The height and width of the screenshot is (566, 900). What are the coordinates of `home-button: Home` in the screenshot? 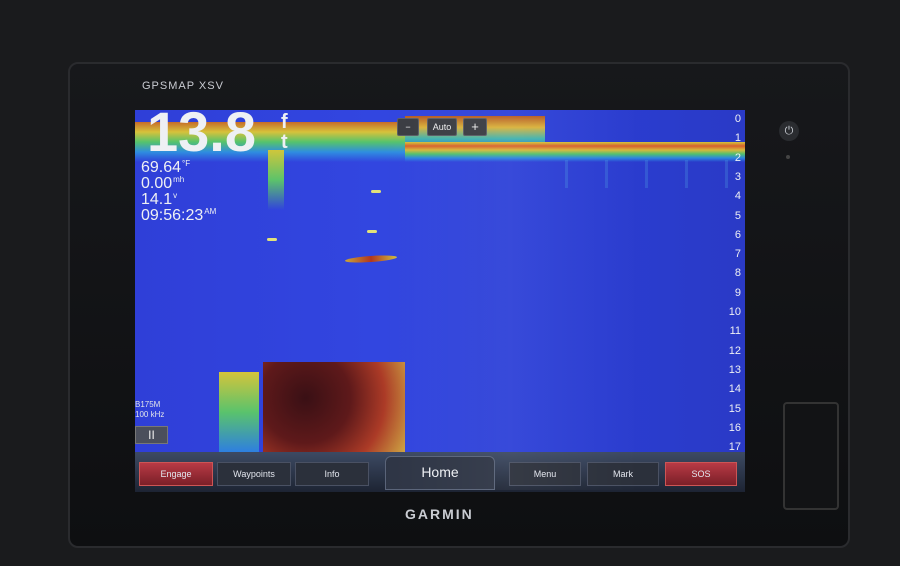 It's located at (440, 473).